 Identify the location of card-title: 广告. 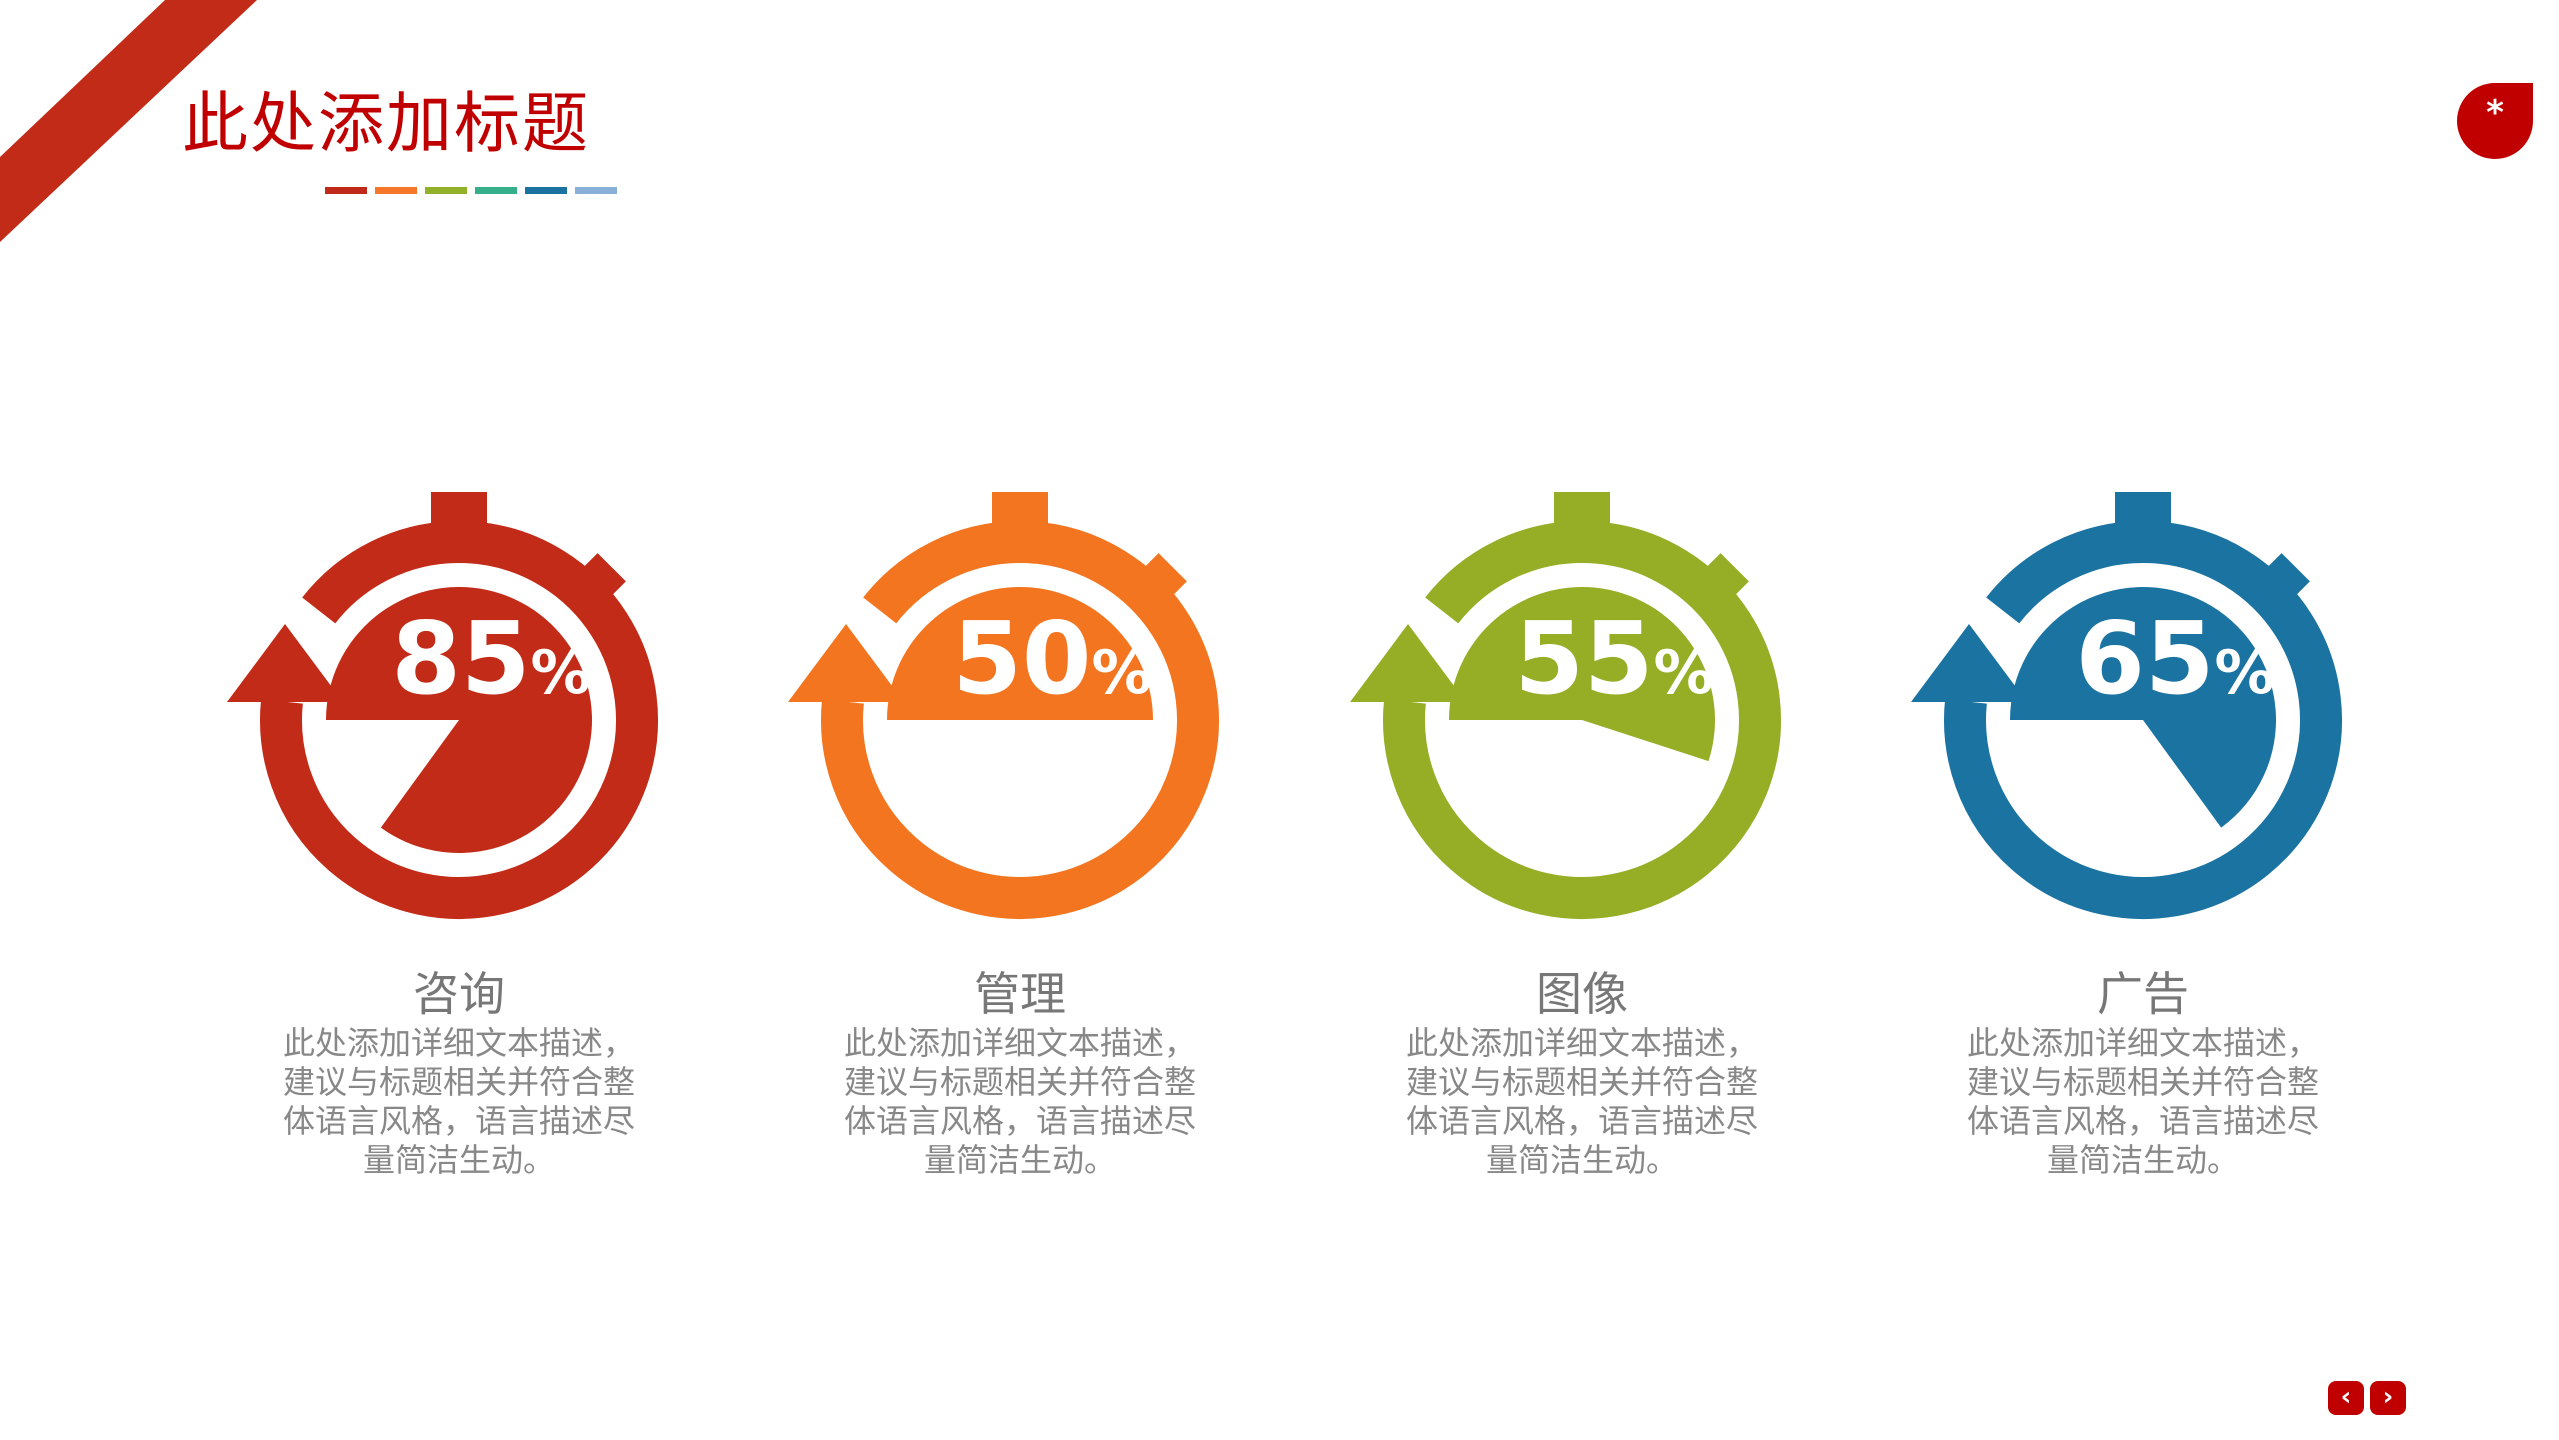
(2143, 994).